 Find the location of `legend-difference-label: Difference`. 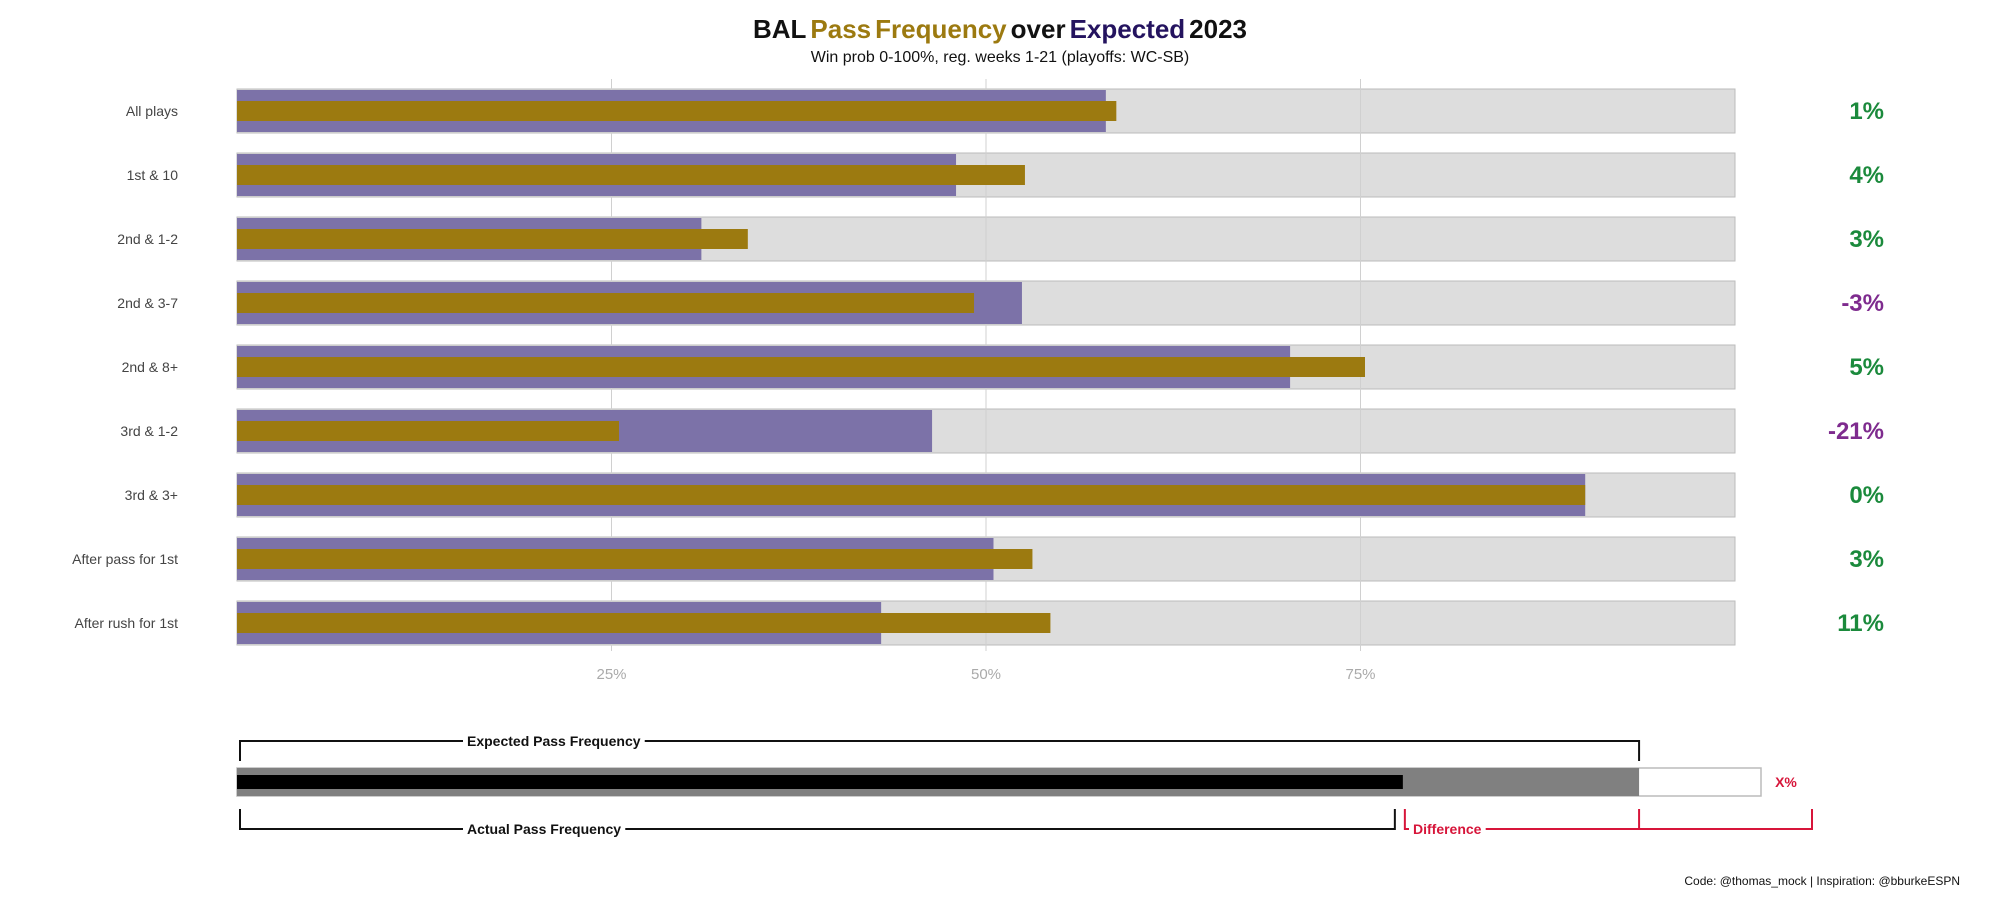

legend-difference-label: Difference is located at coordinates (1447, 829).